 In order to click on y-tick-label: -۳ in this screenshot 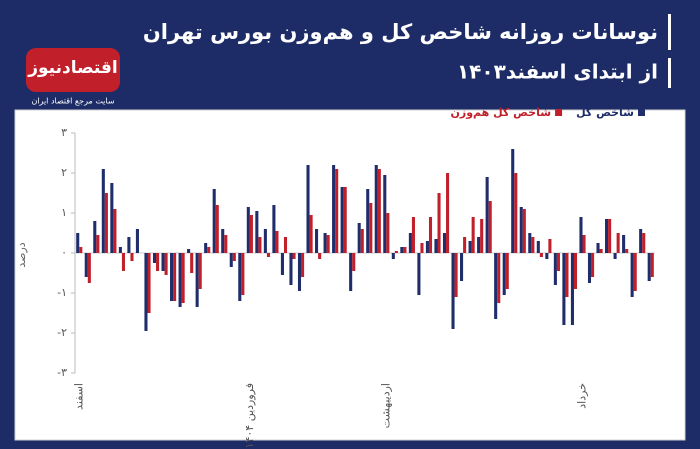, I will do `click(62, 372)`.